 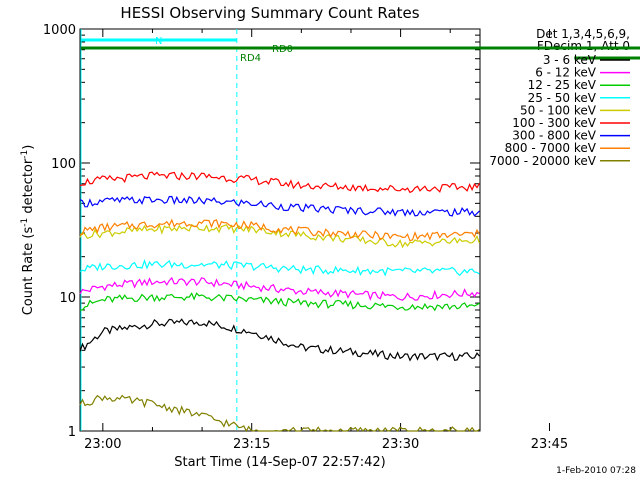 What do you see at coordinates (583, 34) in the screenshot?
I see `legend-header-1: Det 1,3,4,5,6,9,` at bounding box center [583, 34].